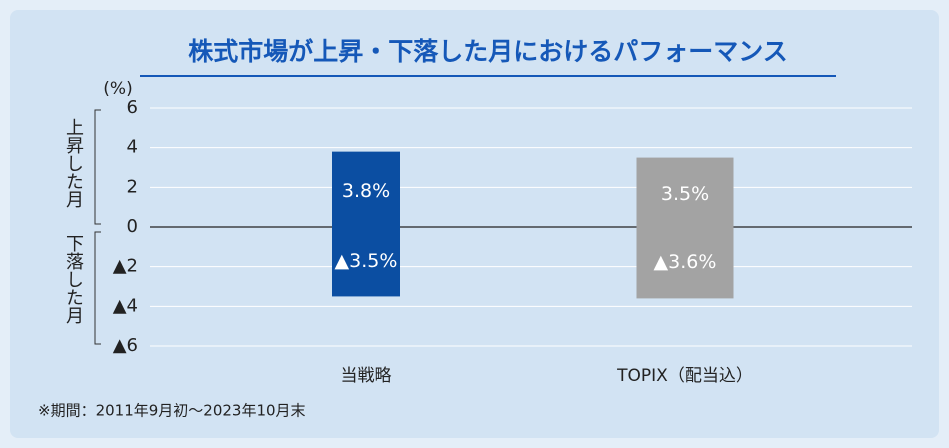 Image resolution: width=949 pixels, height=448 pixels. What do you see at coordinates (97, 288) in the screenshot?
I see `bracket-down` at bounding box center [97, 288].